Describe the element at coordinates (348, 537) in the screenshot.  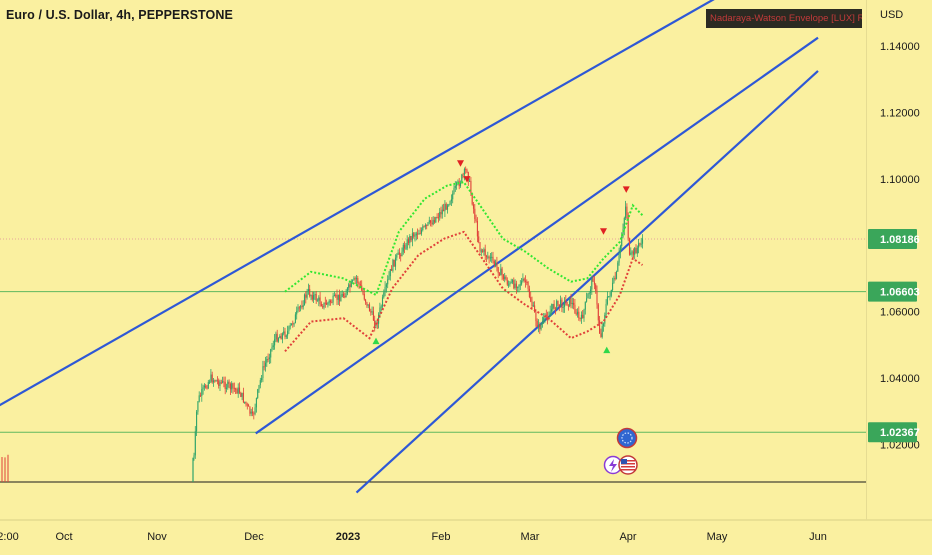
I see `time-tick-label: 2023` at that location.